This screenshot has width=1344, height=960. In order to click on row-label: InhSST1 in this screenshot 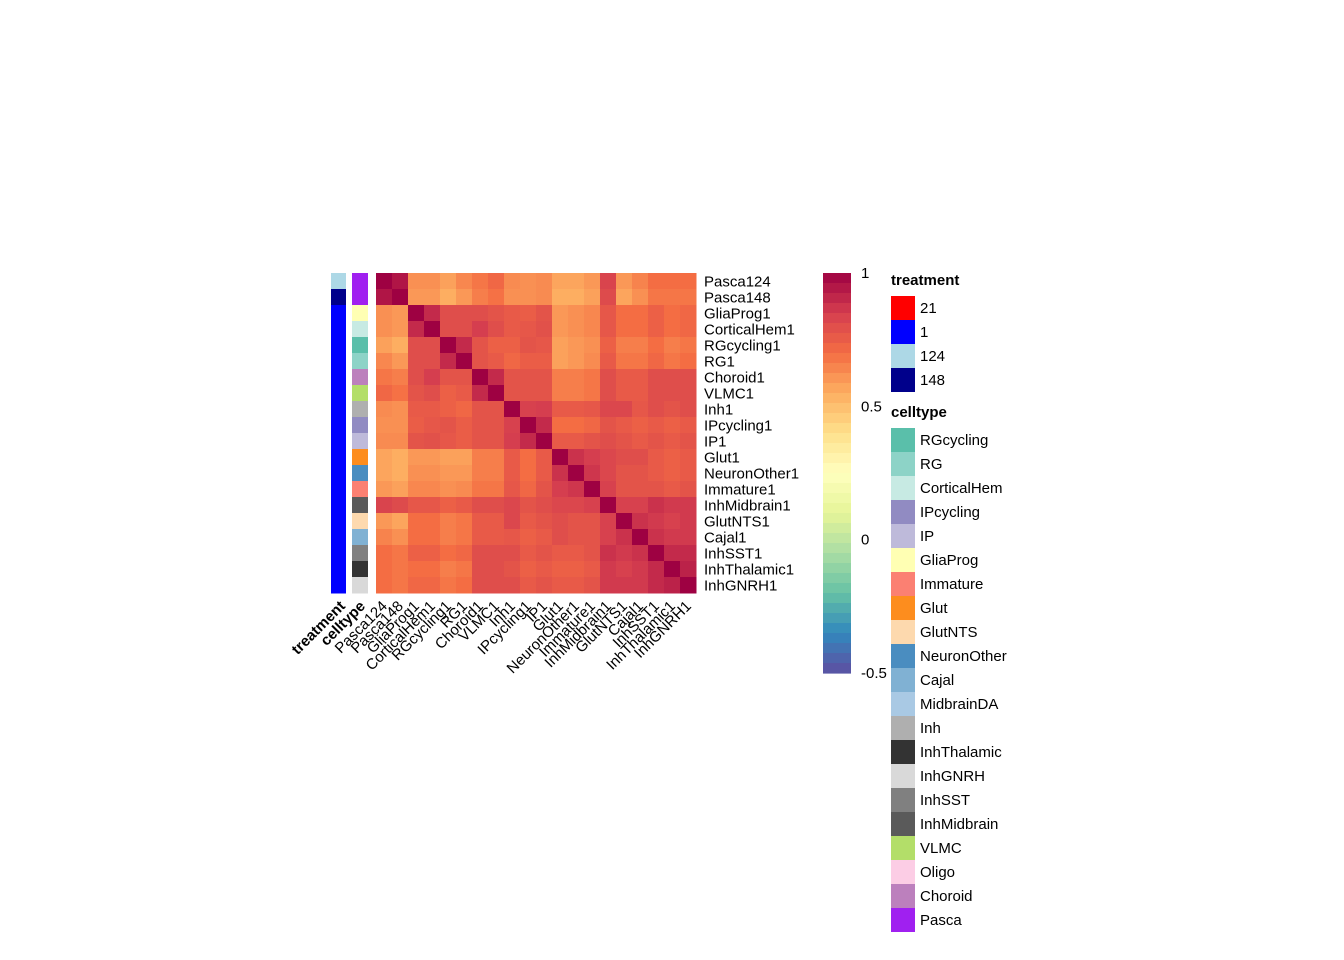, I will do `click(733, 554)`.